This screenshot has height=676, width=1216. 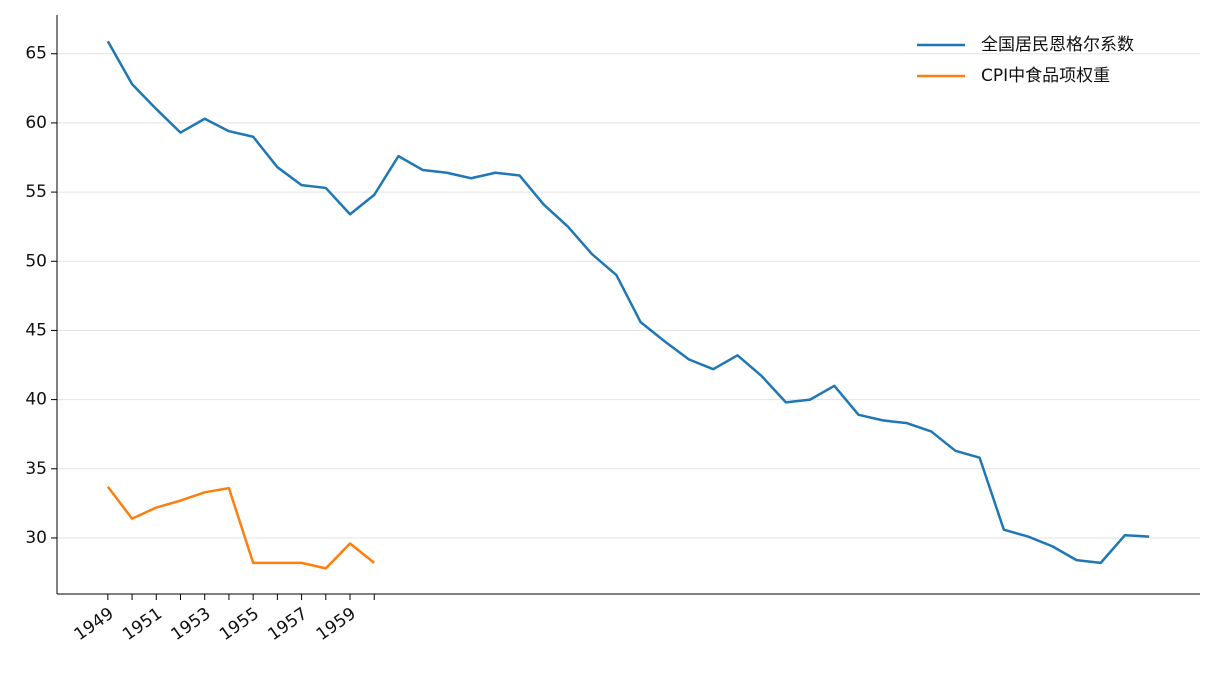 What do you see at coordinates (36, 330) in the screenshot?
I see `y-tick-label: 45` at bounding box center [36, 330].